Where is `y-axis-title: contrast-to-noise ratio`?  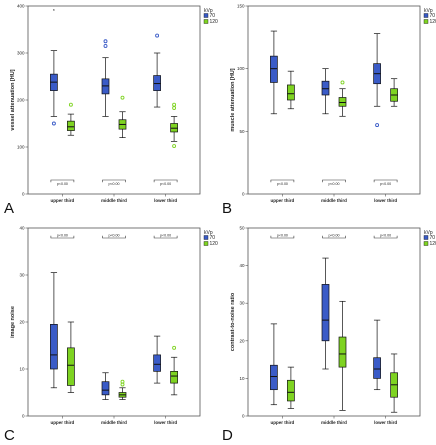 y-axis-title: contrast-to-noise ratio is located at coordinates (233, 321).